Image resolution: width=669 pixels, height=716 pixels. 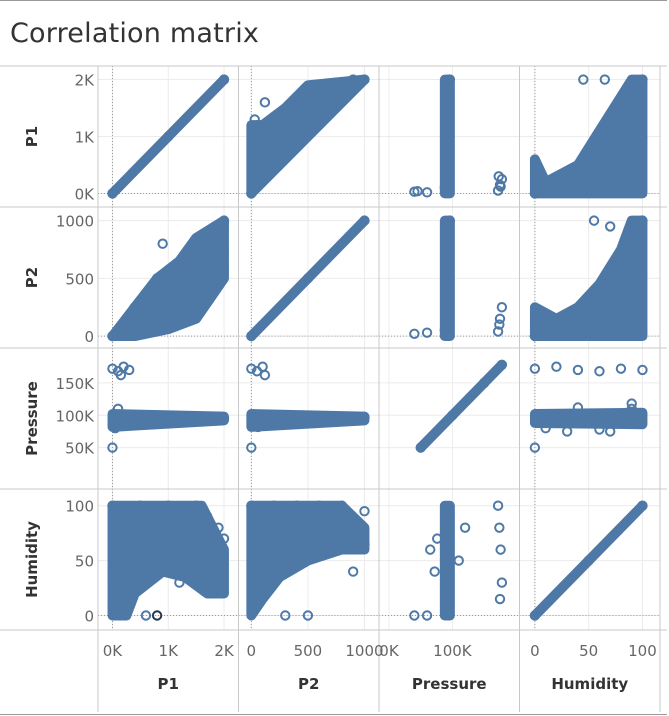 I want to click on series-pressure-vs-humidity, so click(x=588, y=407).